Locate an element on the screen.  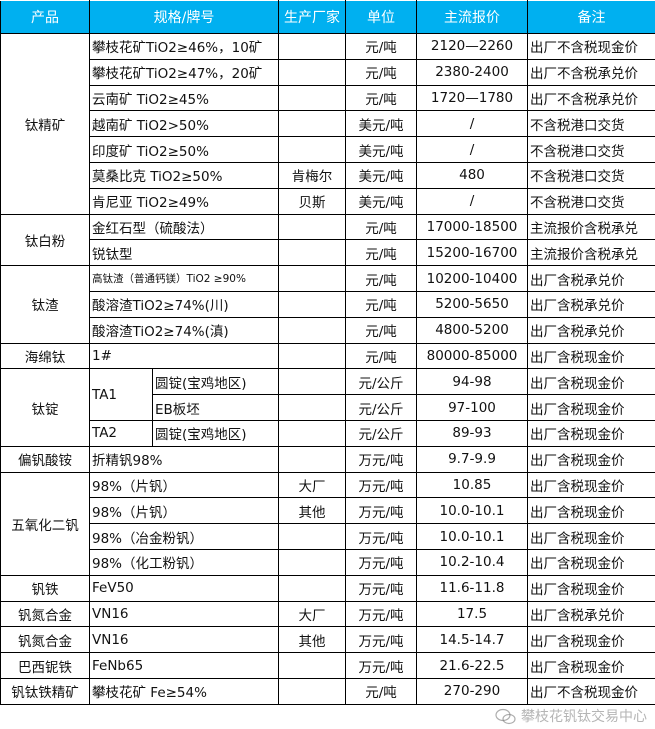
table-row: 钒钛铁精矿 攀枝花矿 Fe≥54% 元/吨 270-290 出厂不含税现金价 is located at coordinates (327, 691).